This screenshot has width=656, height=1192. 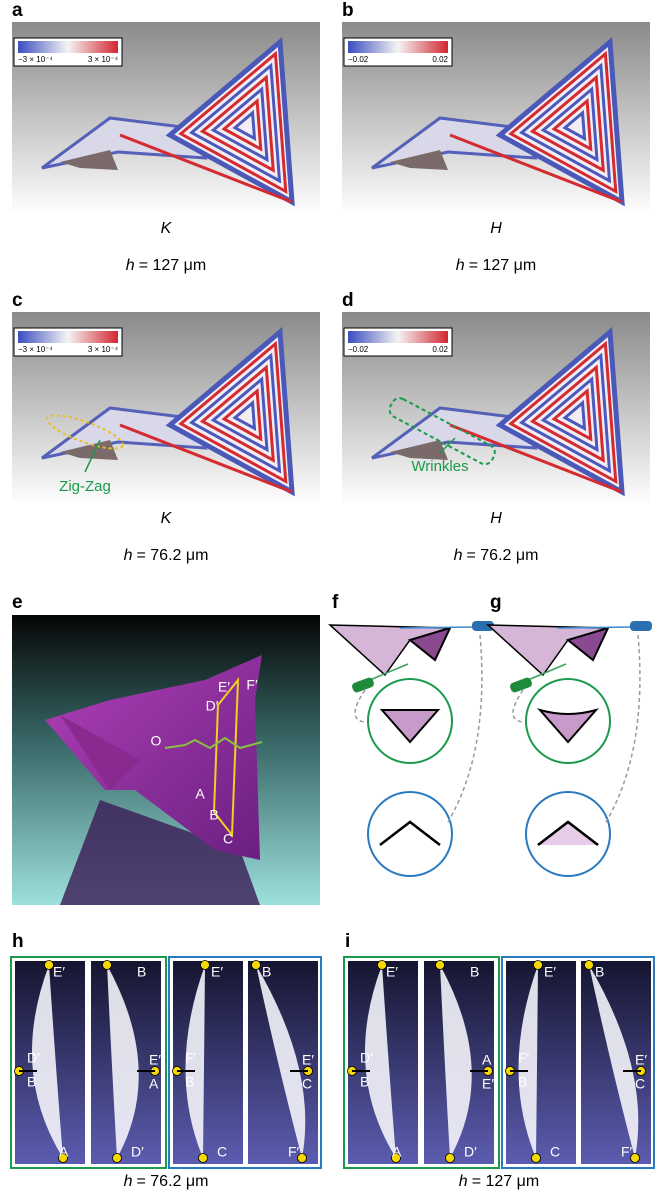 I want to click on probe, so click(x=437, y=627).